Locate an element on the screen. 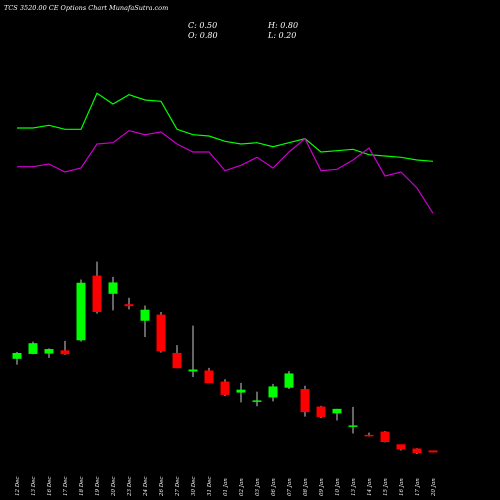 The image size is (500, 500). x-tick-label: 30 Dec is located at coordinates (194, 487).